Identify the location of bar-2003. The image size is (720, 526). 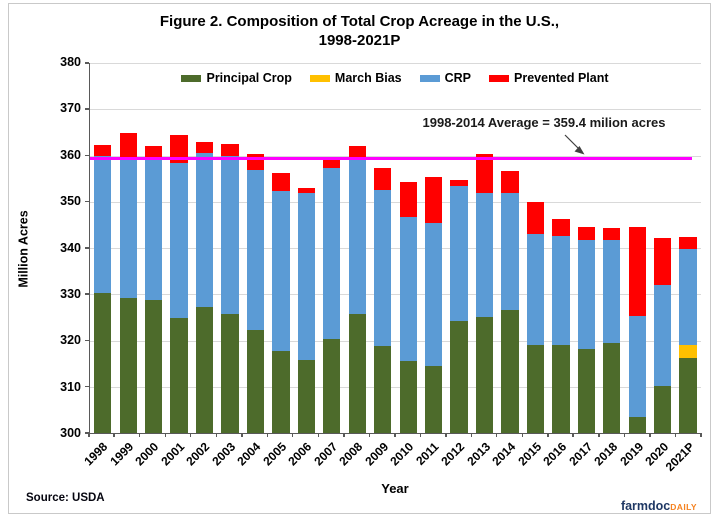
(230, 248).